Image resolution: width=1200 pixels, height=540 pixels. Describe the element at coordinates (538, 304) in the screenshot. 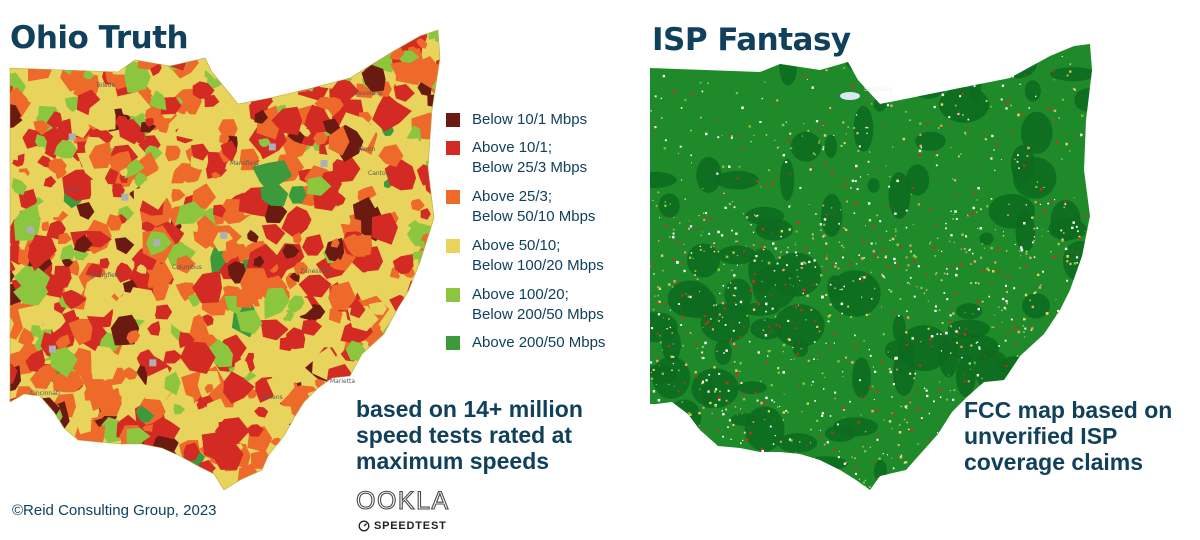

I see `legend-label: Above 100/20; Below 200/50 Mbps` at that location.